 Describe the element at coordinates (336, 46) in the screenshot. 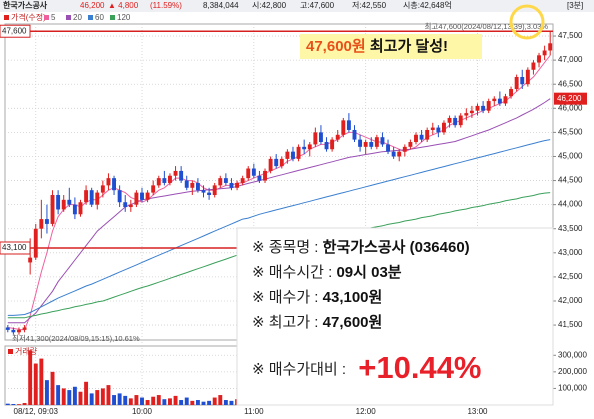

I see `callout-price: 47,600원` at that location.